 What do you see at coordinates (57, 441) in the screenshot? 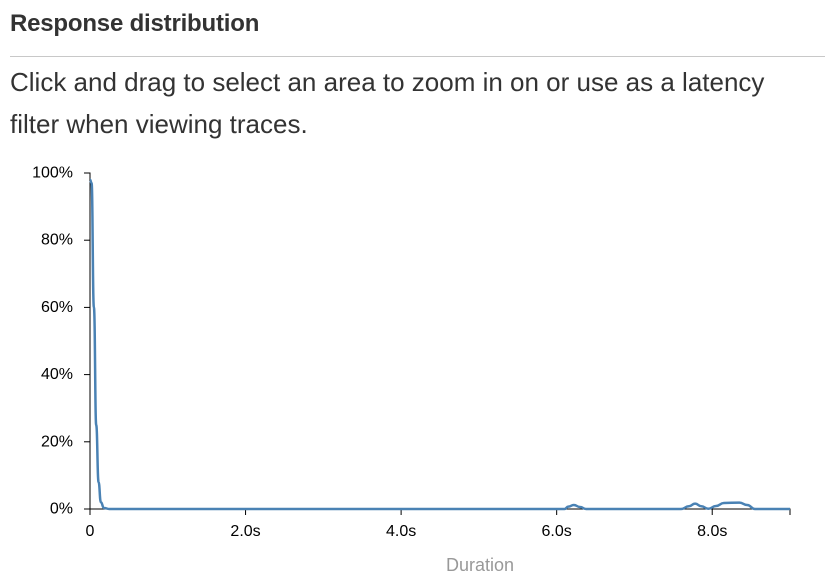
I see `y-tick-label: 20%` at bounding box center [57, 441].